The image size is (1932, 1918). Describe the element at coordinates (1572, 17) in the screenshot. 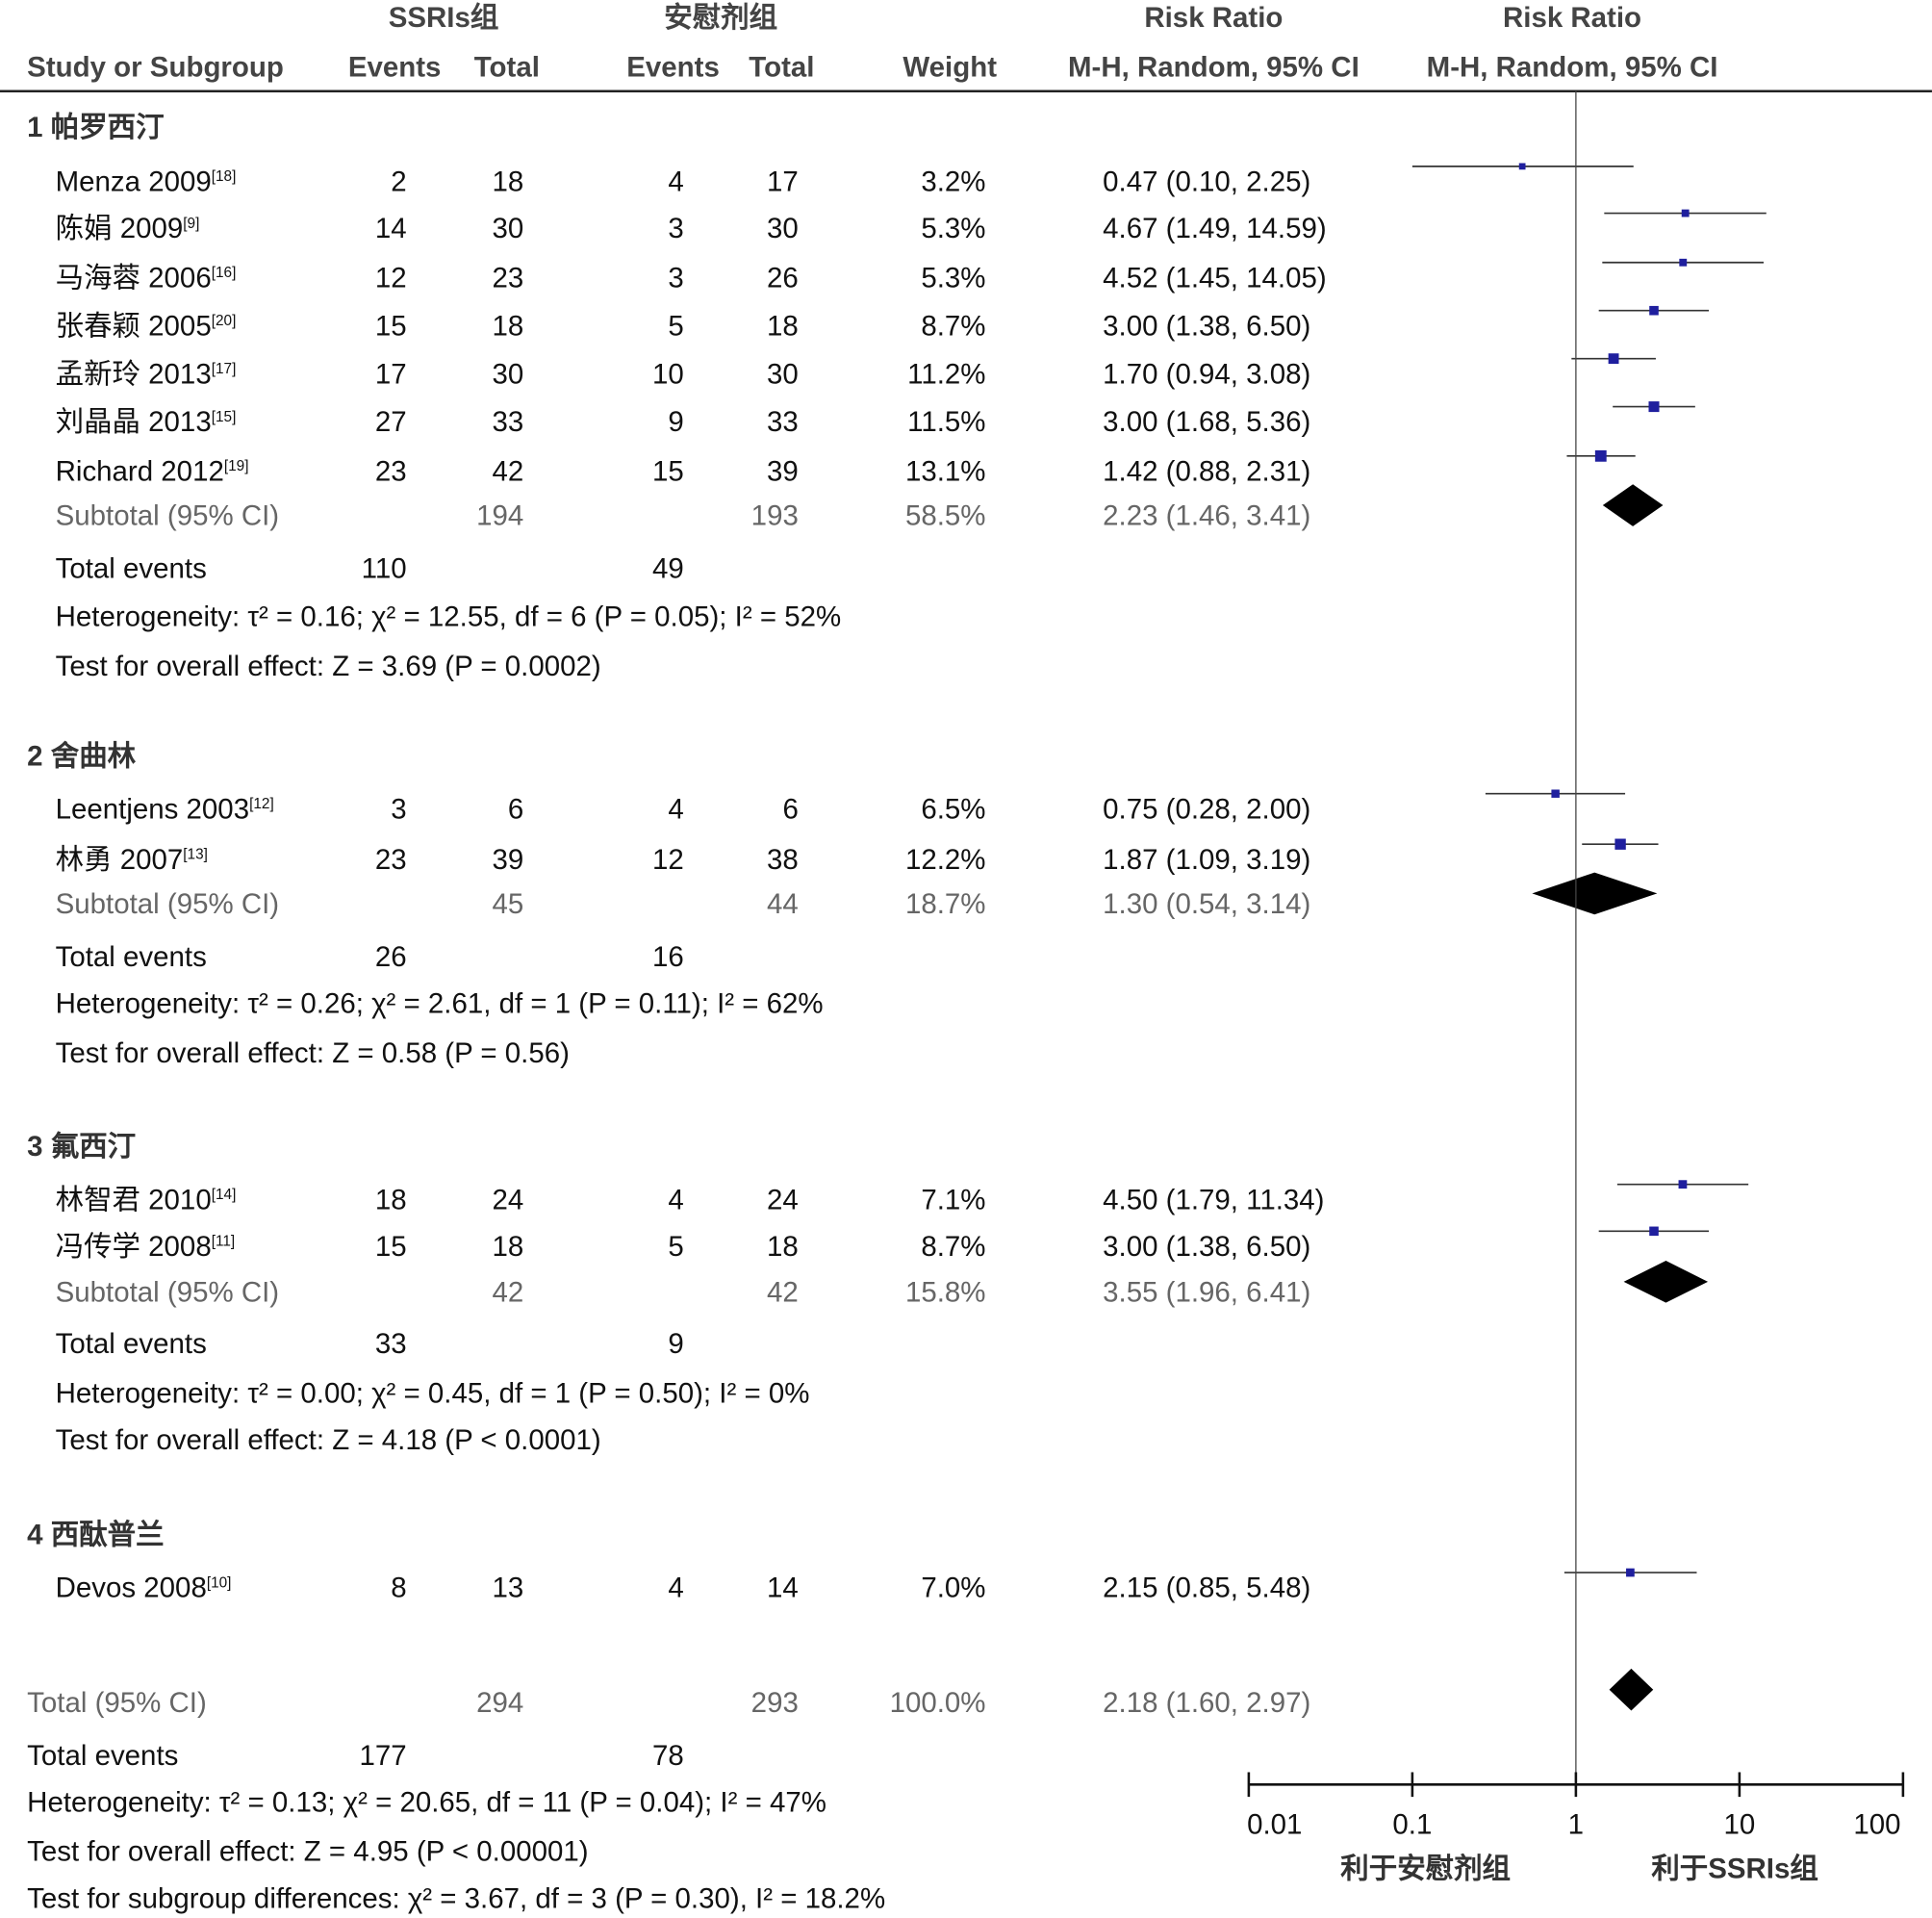

I see `header-risk-ratio-plot-value: Risk Ratio` at that location.